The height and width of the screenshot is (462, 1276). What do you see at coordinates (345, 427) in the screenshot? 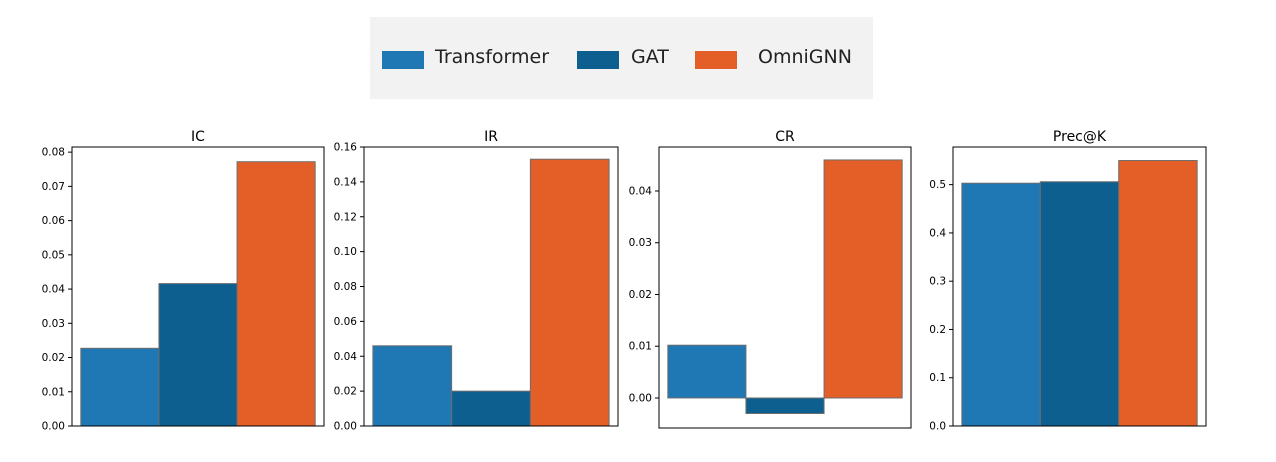
I see `ytick-label-ir-0: 0.00` at bounding box center [345, 427].